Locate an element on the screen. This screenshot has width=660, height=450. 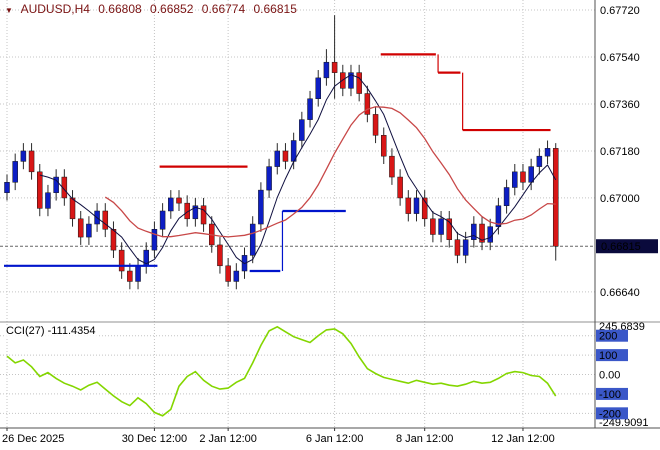
cci-min-label: -249.9091 is located at coordinates (624, 423).